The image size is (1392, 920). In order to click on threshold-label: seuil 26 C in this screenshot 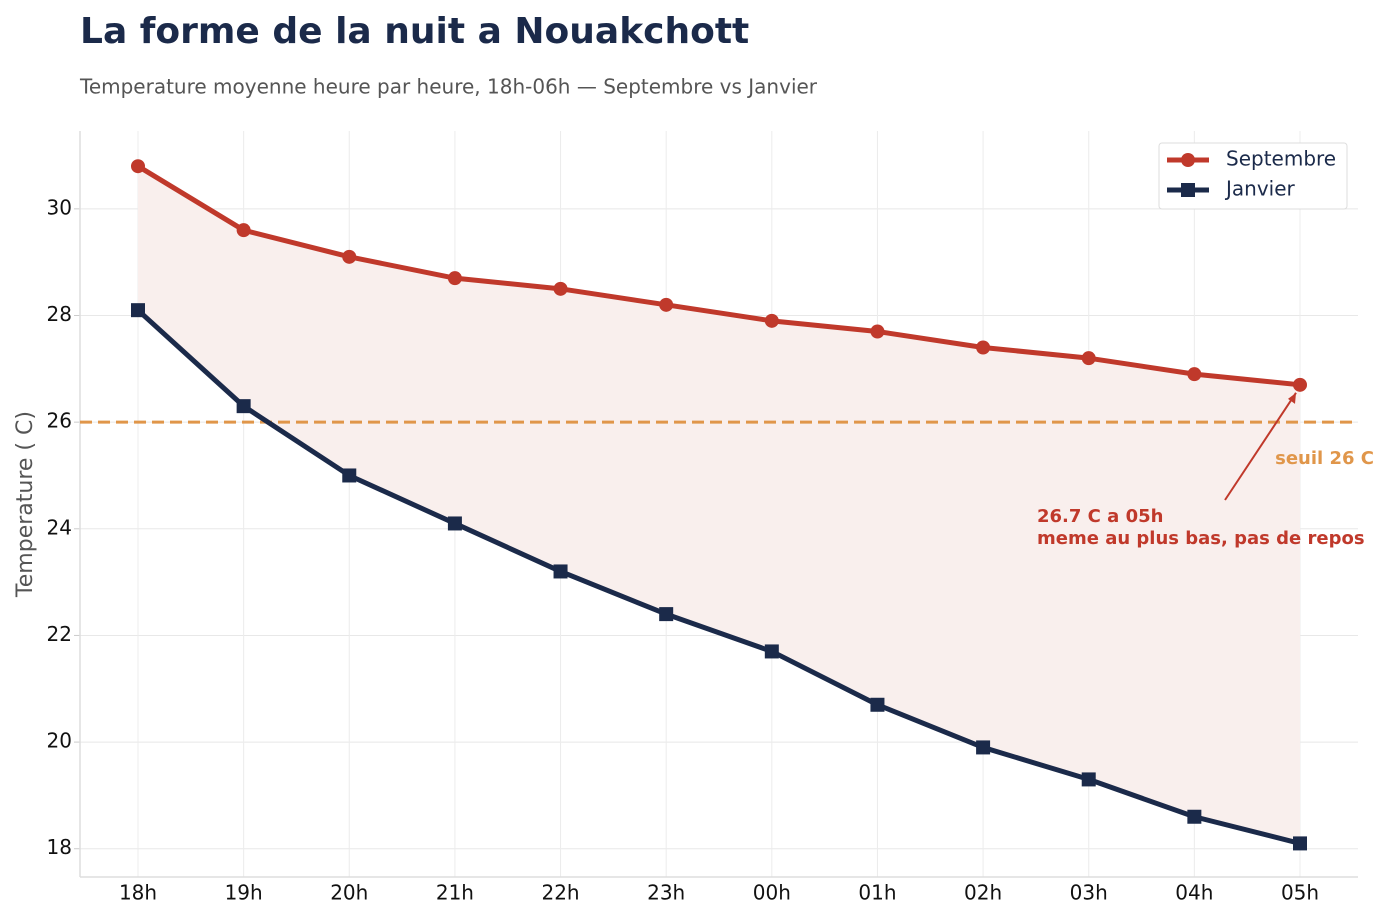, I will do `click(1324, 458)`.